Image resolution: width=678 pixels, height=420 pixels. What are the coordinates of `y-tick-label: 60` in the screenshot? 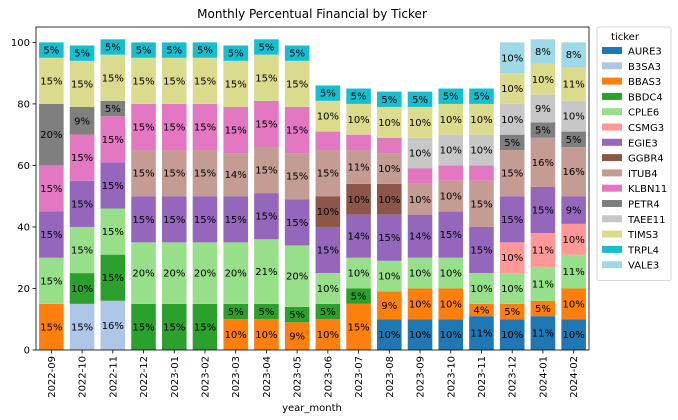 It's located at (23, 166).